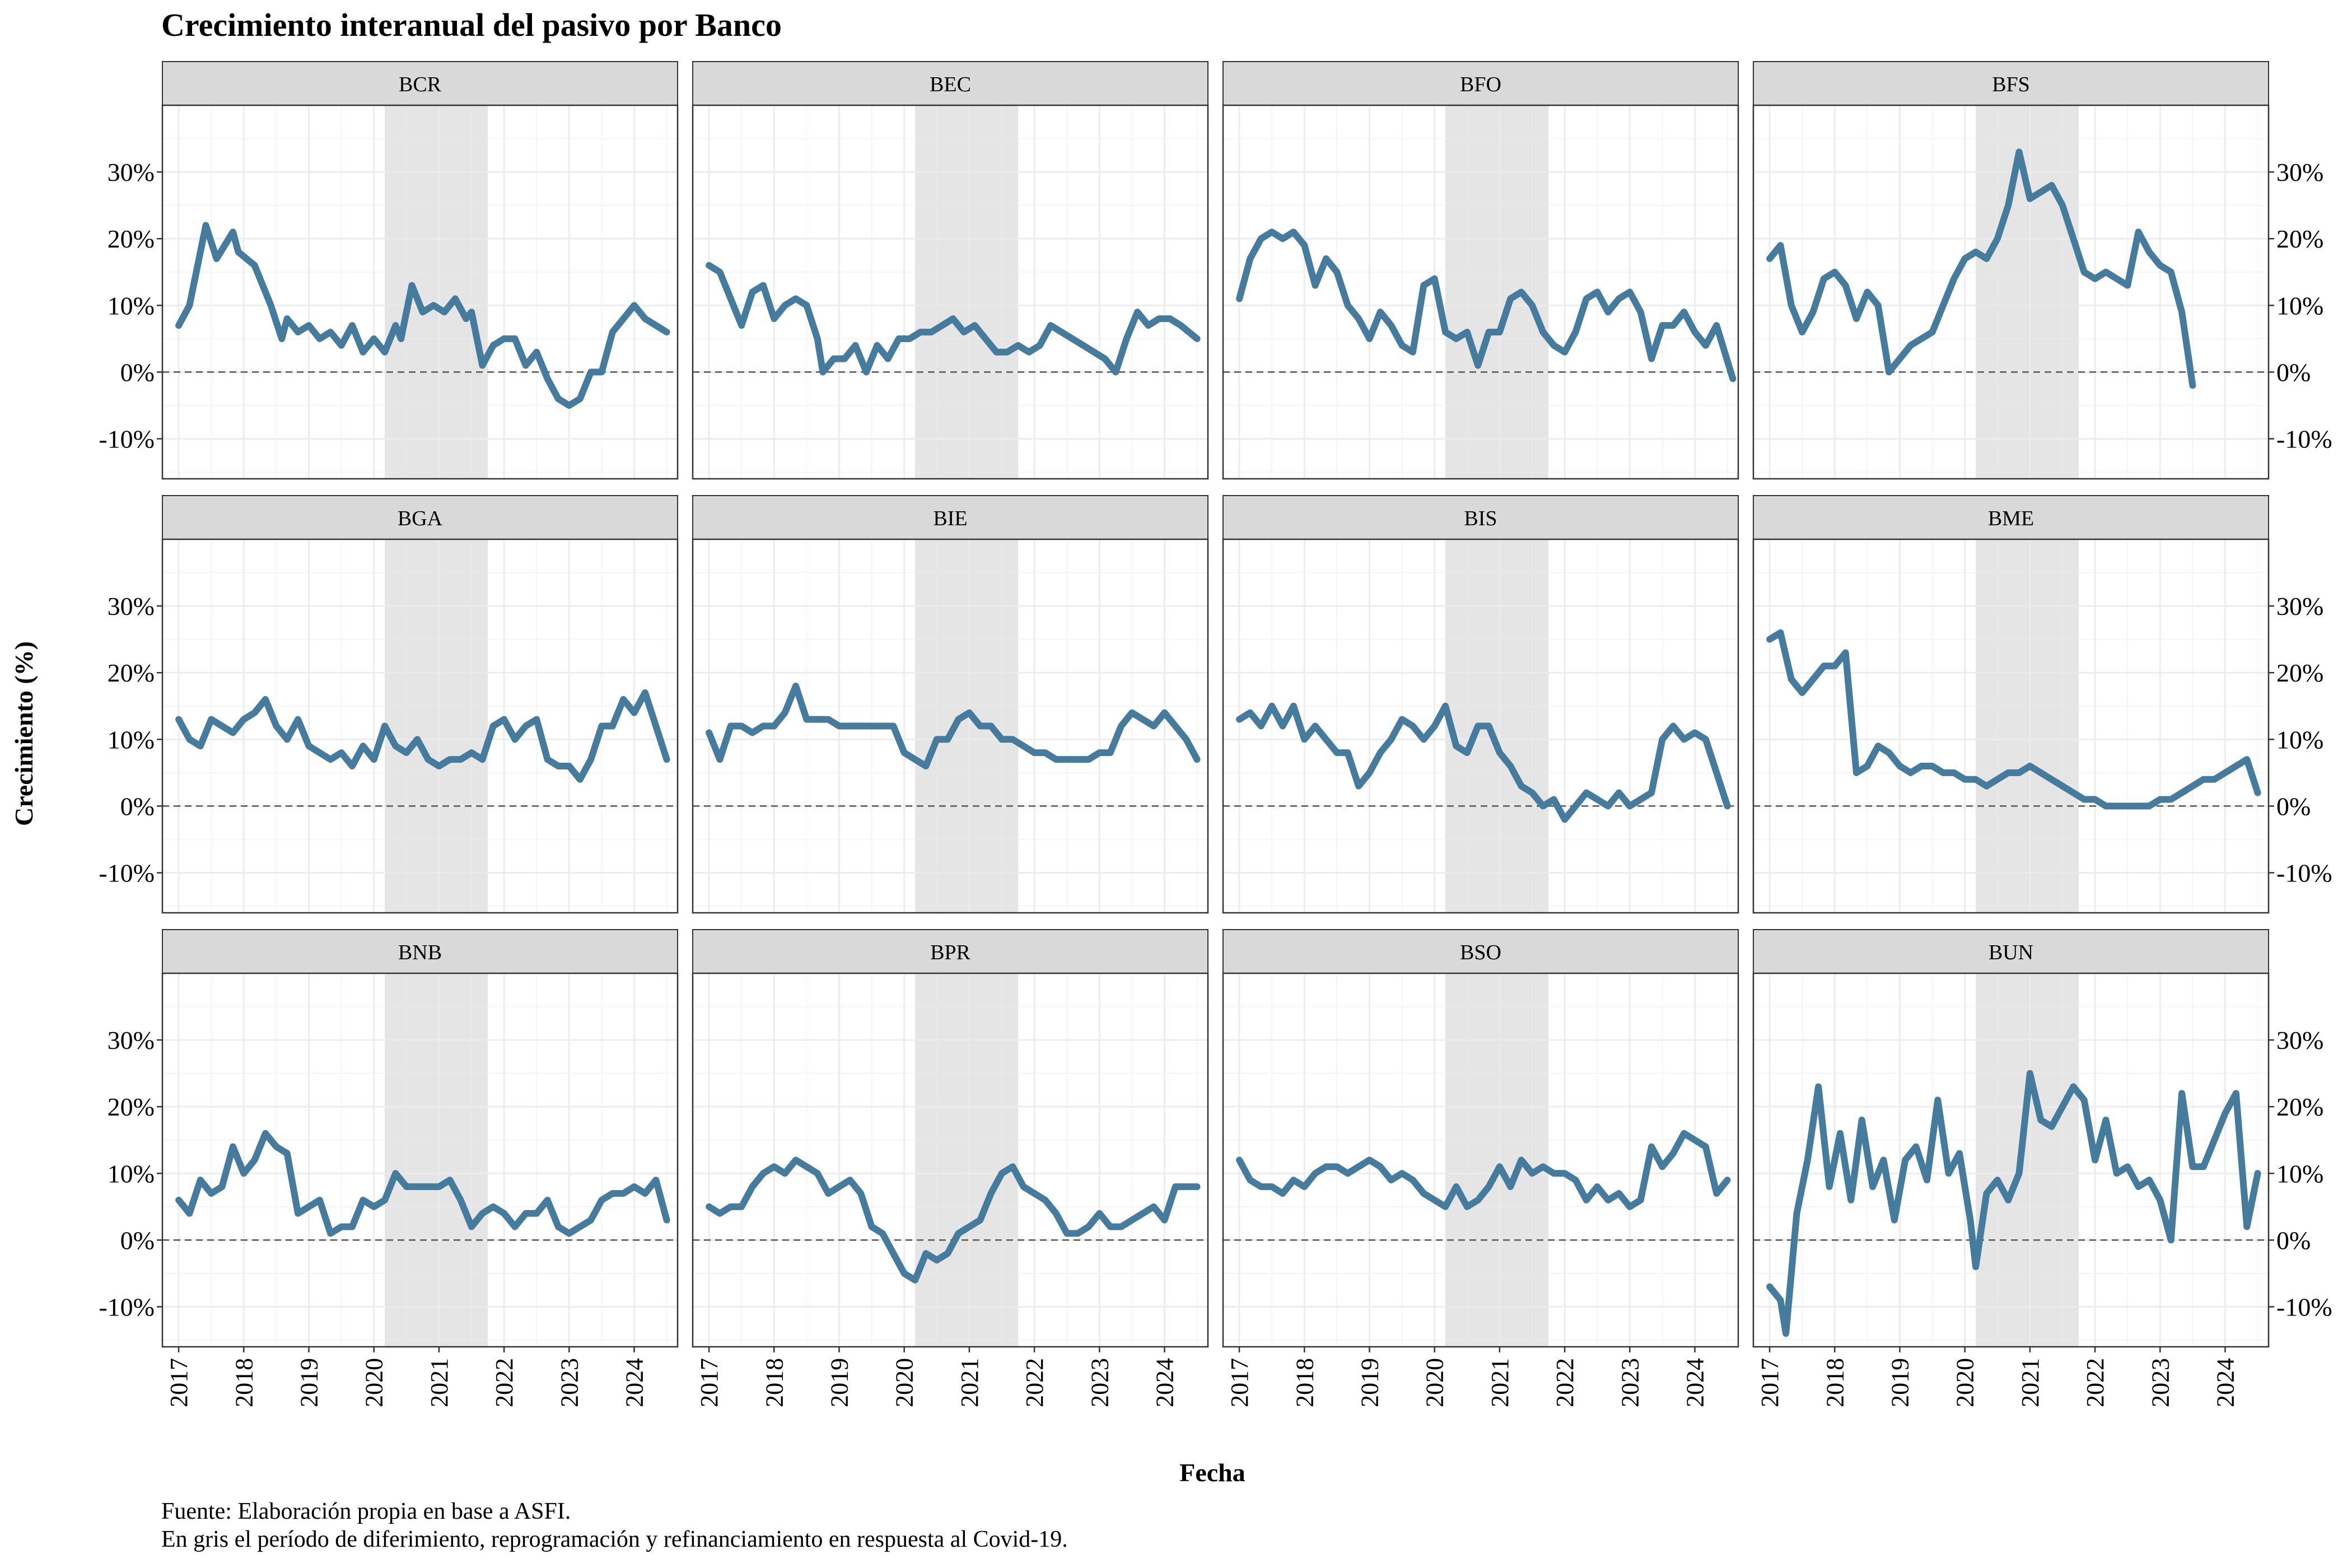 This screenshot has width=2352, height=1568. I want to click on panel-bcr: BCR -10% 0% 10% 20% 30%, so click(389, 271).